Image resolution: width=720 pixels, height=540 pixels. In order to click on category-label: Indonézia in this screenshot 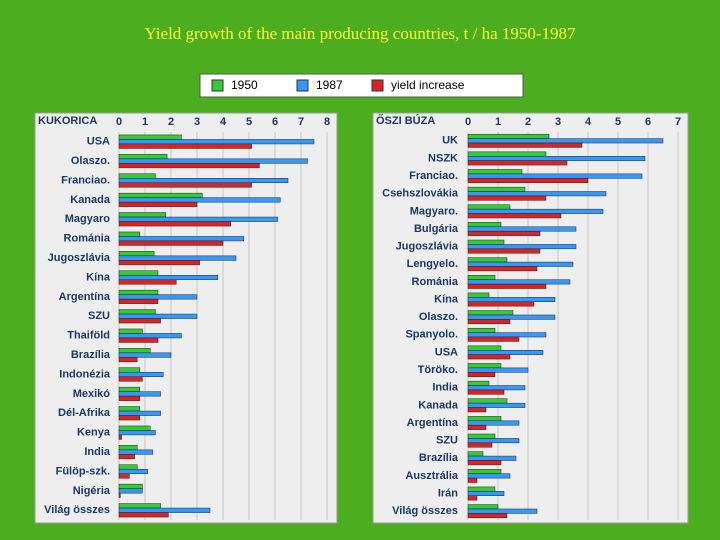, I will do `click(85, 374)`.